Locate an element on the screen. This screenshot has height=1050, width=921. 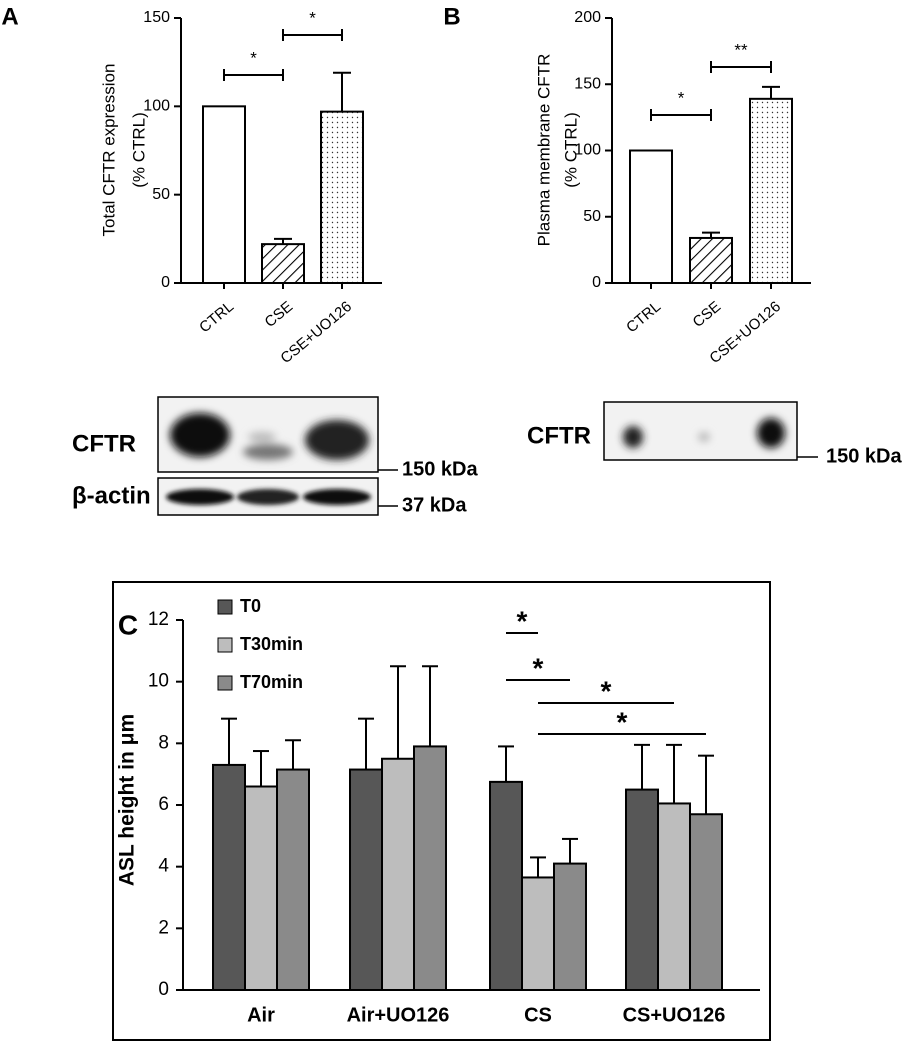
legend-label: T30min is located at coordinates (271, 644).